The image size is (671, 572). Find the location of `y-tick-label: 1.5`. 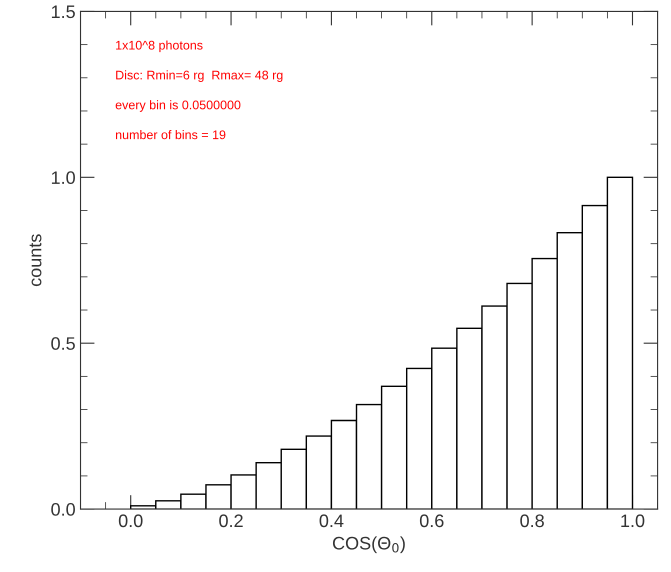

y-tick-label: 1.5 is located at coordinates (63, 12).